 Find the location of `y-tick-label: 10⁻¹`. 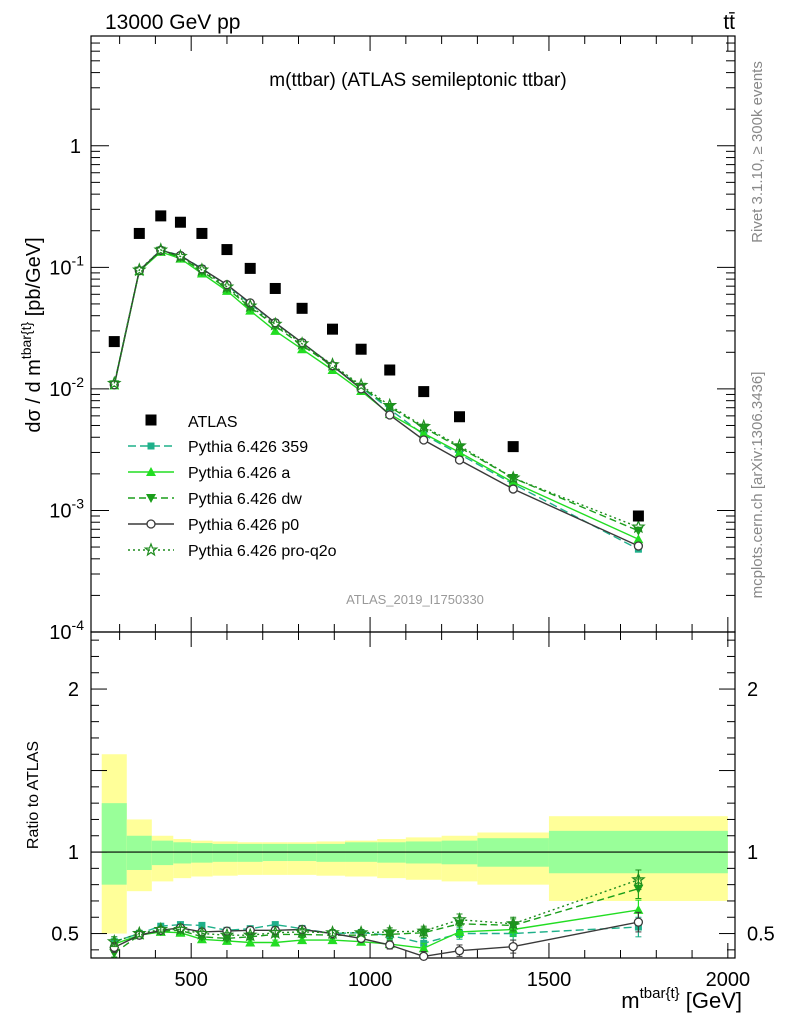

y-tick-label: 10⁻¹ is located at coordinates (66, 265).